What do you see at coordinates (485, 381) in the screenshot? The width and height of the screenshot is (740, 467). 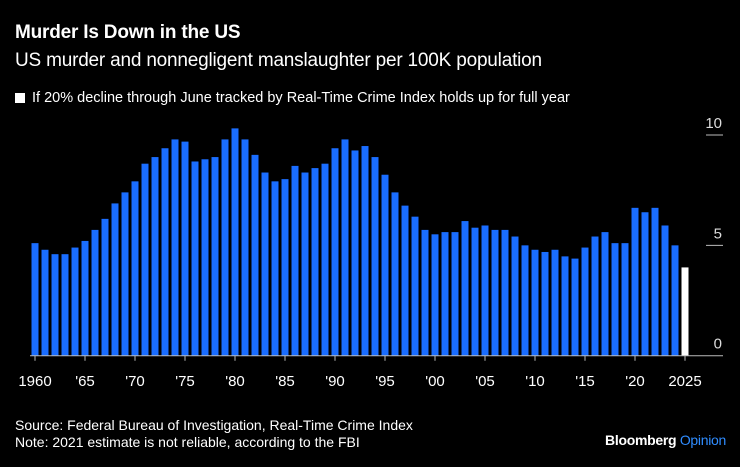 I see `x-tick-label: '05` at bounding box center [485, 381].